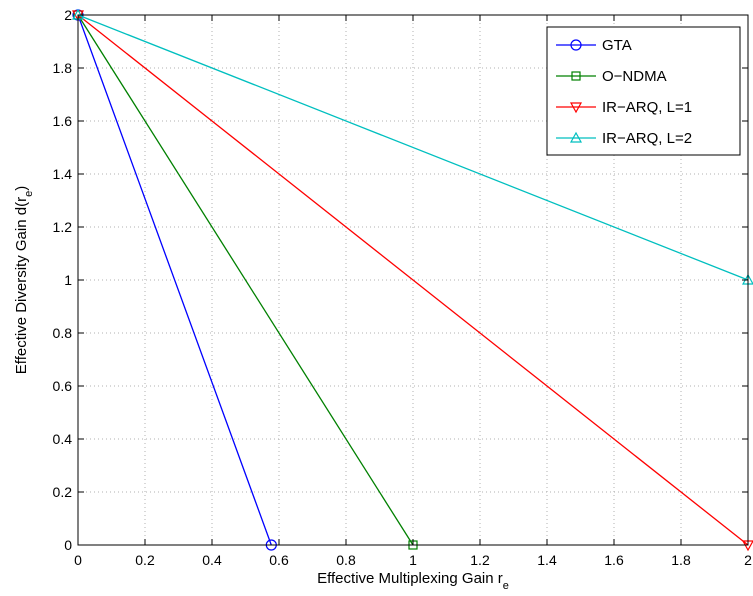  I want to click on triangle-down-marker, so click(576, 108).